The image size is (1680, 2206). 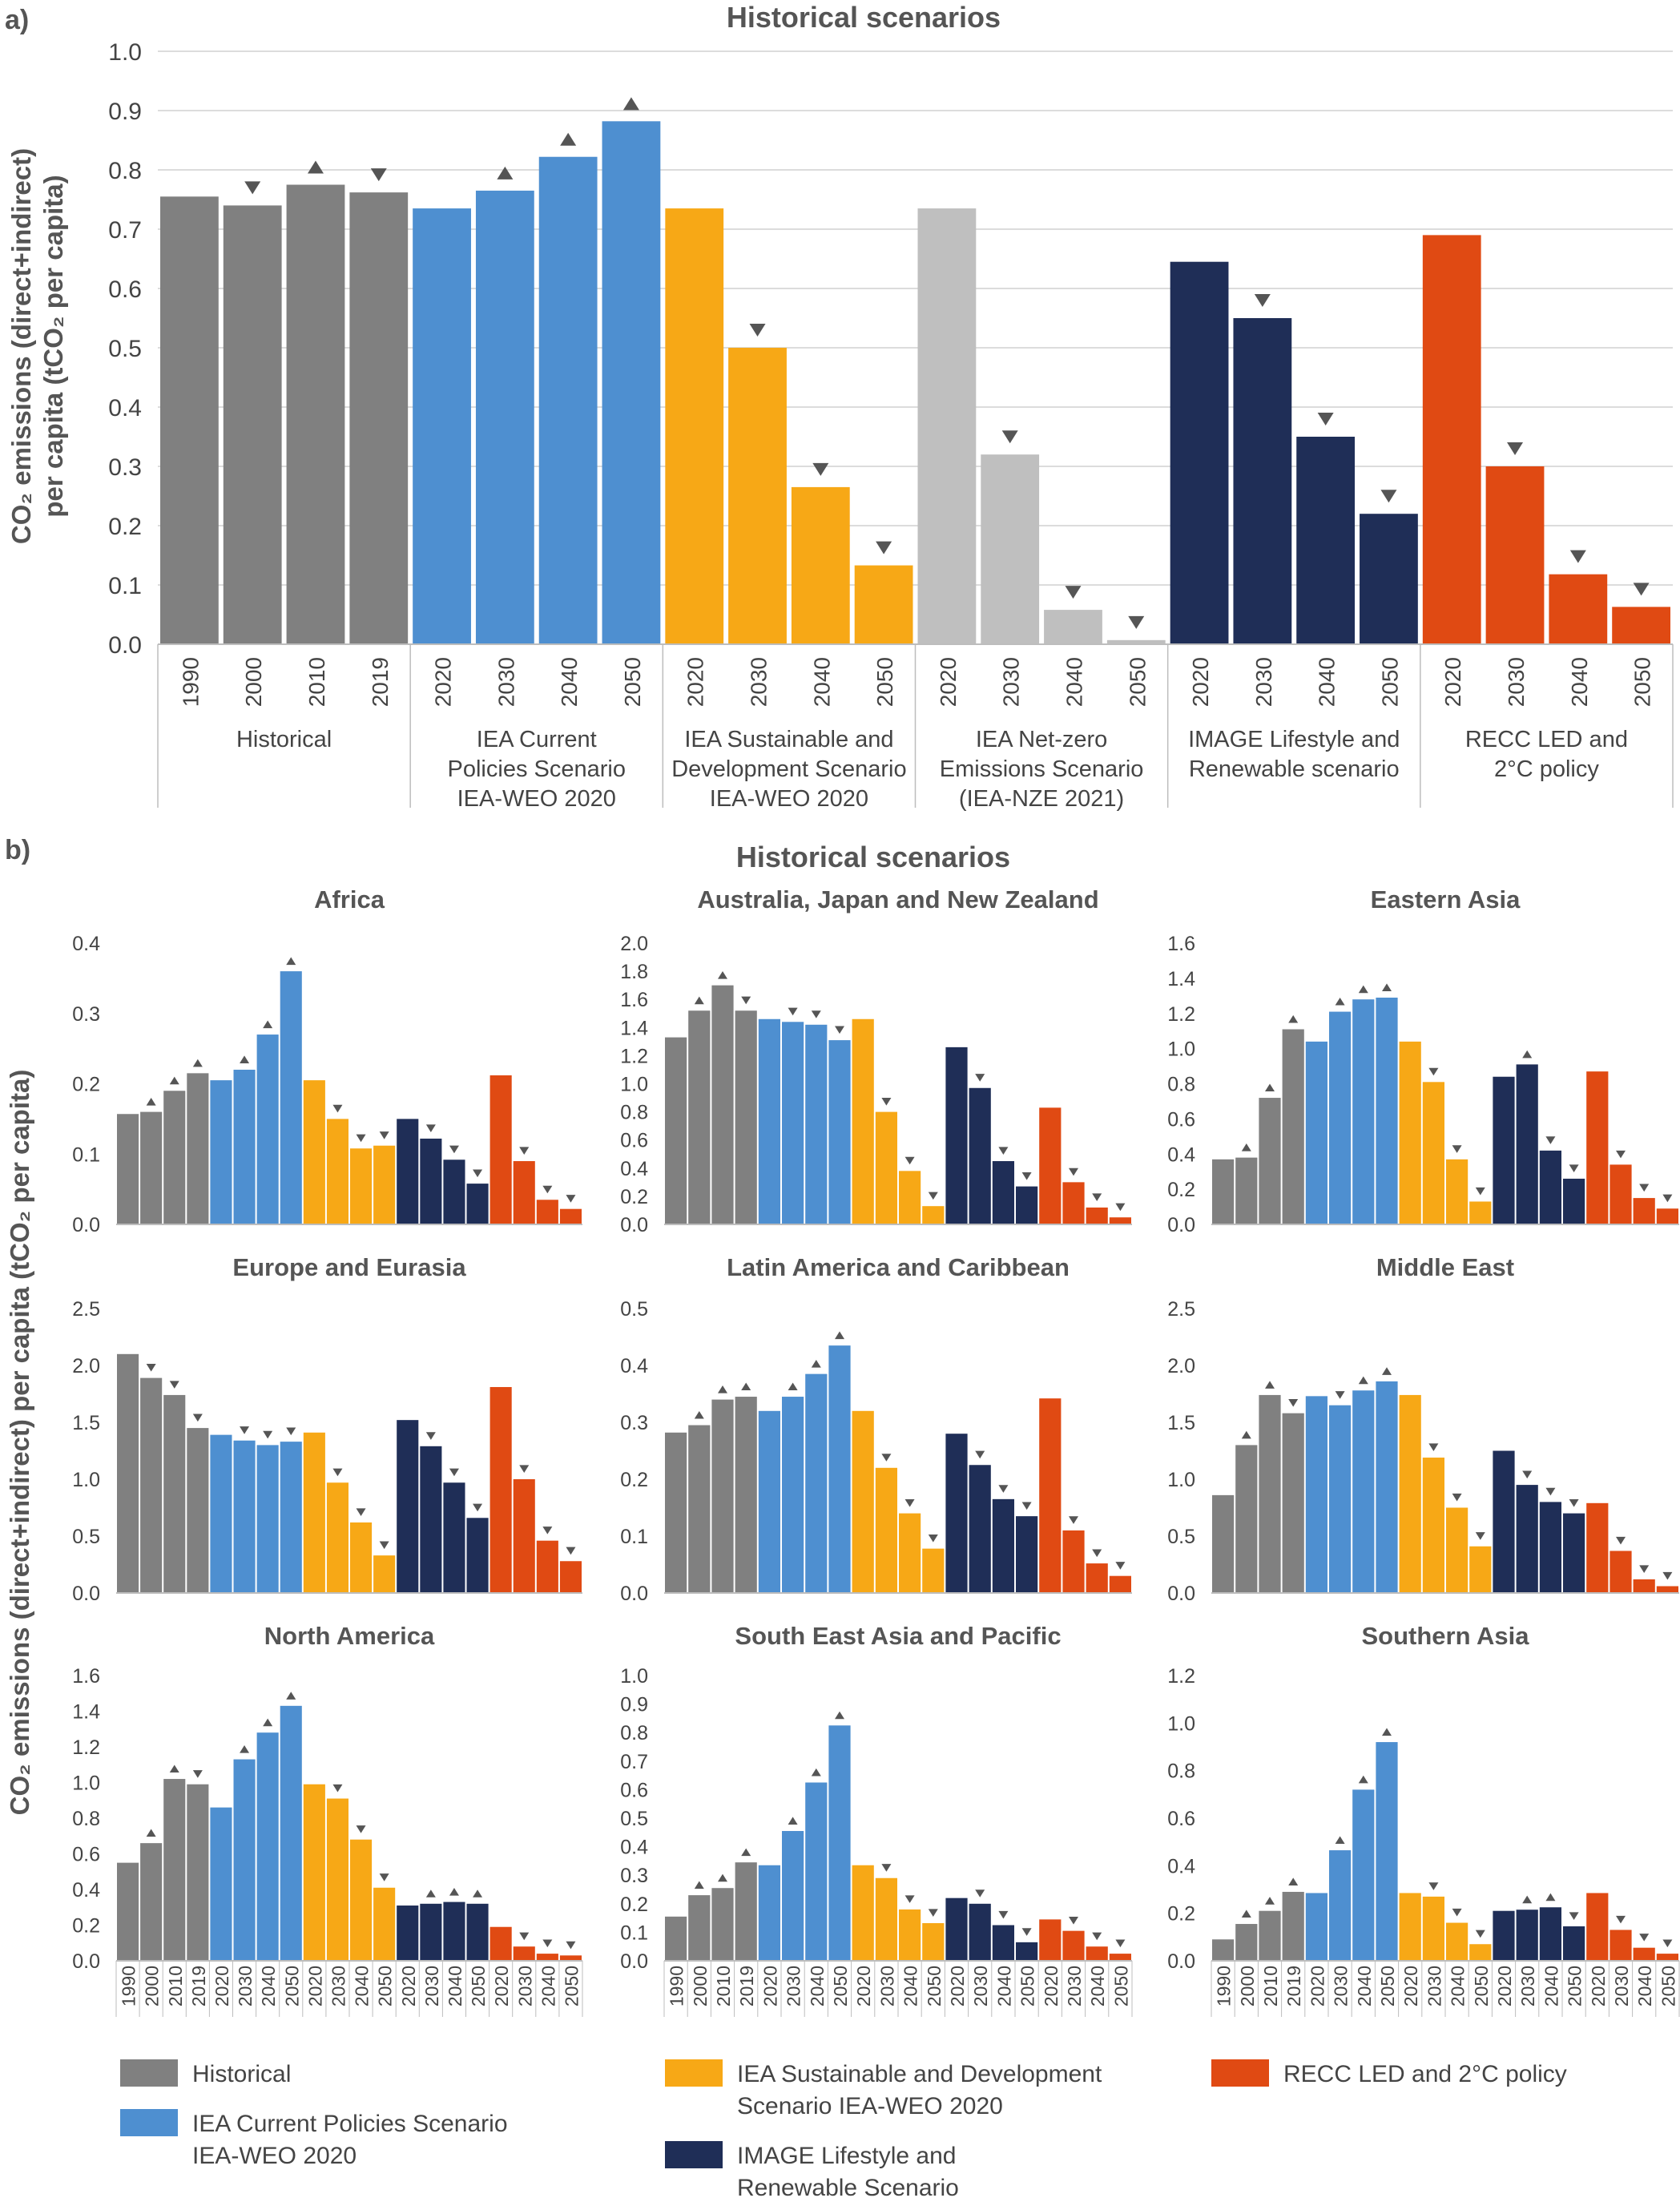 What do you see at coordinates (205, 2073) in the screenshot?
I see `legend-item: Historical` at bounding box center [205, 2073].